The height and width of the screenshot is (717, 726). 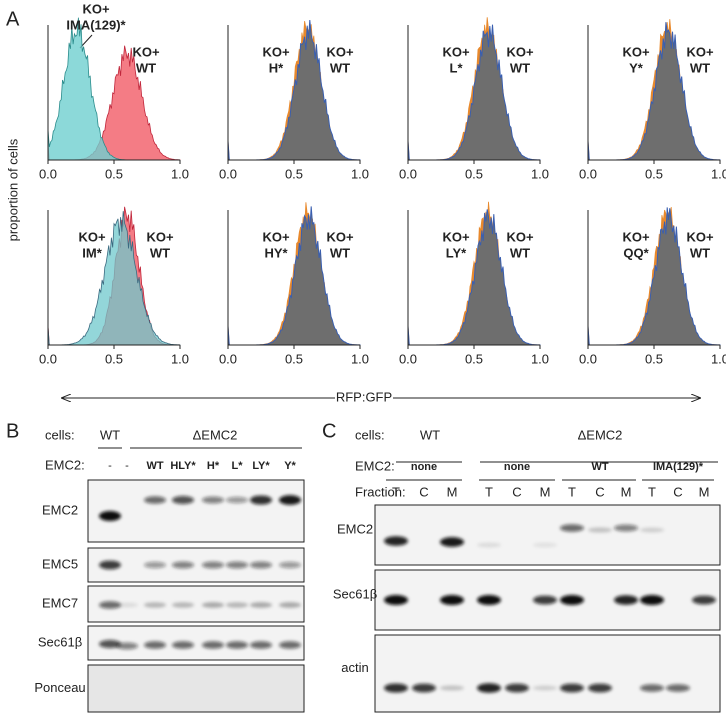 I want to click on legend-label: HY*, so click(x=276, y=252).